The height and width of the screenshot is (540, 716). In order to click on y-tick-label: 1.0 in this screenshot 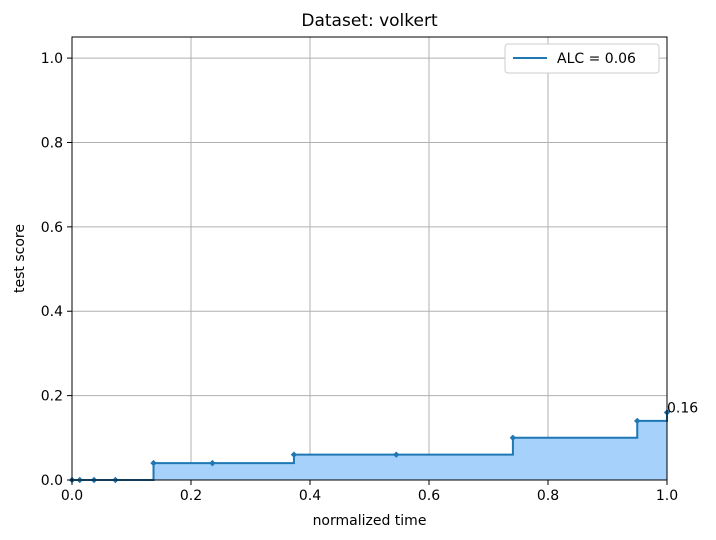, I will do `click(52, 59)`.